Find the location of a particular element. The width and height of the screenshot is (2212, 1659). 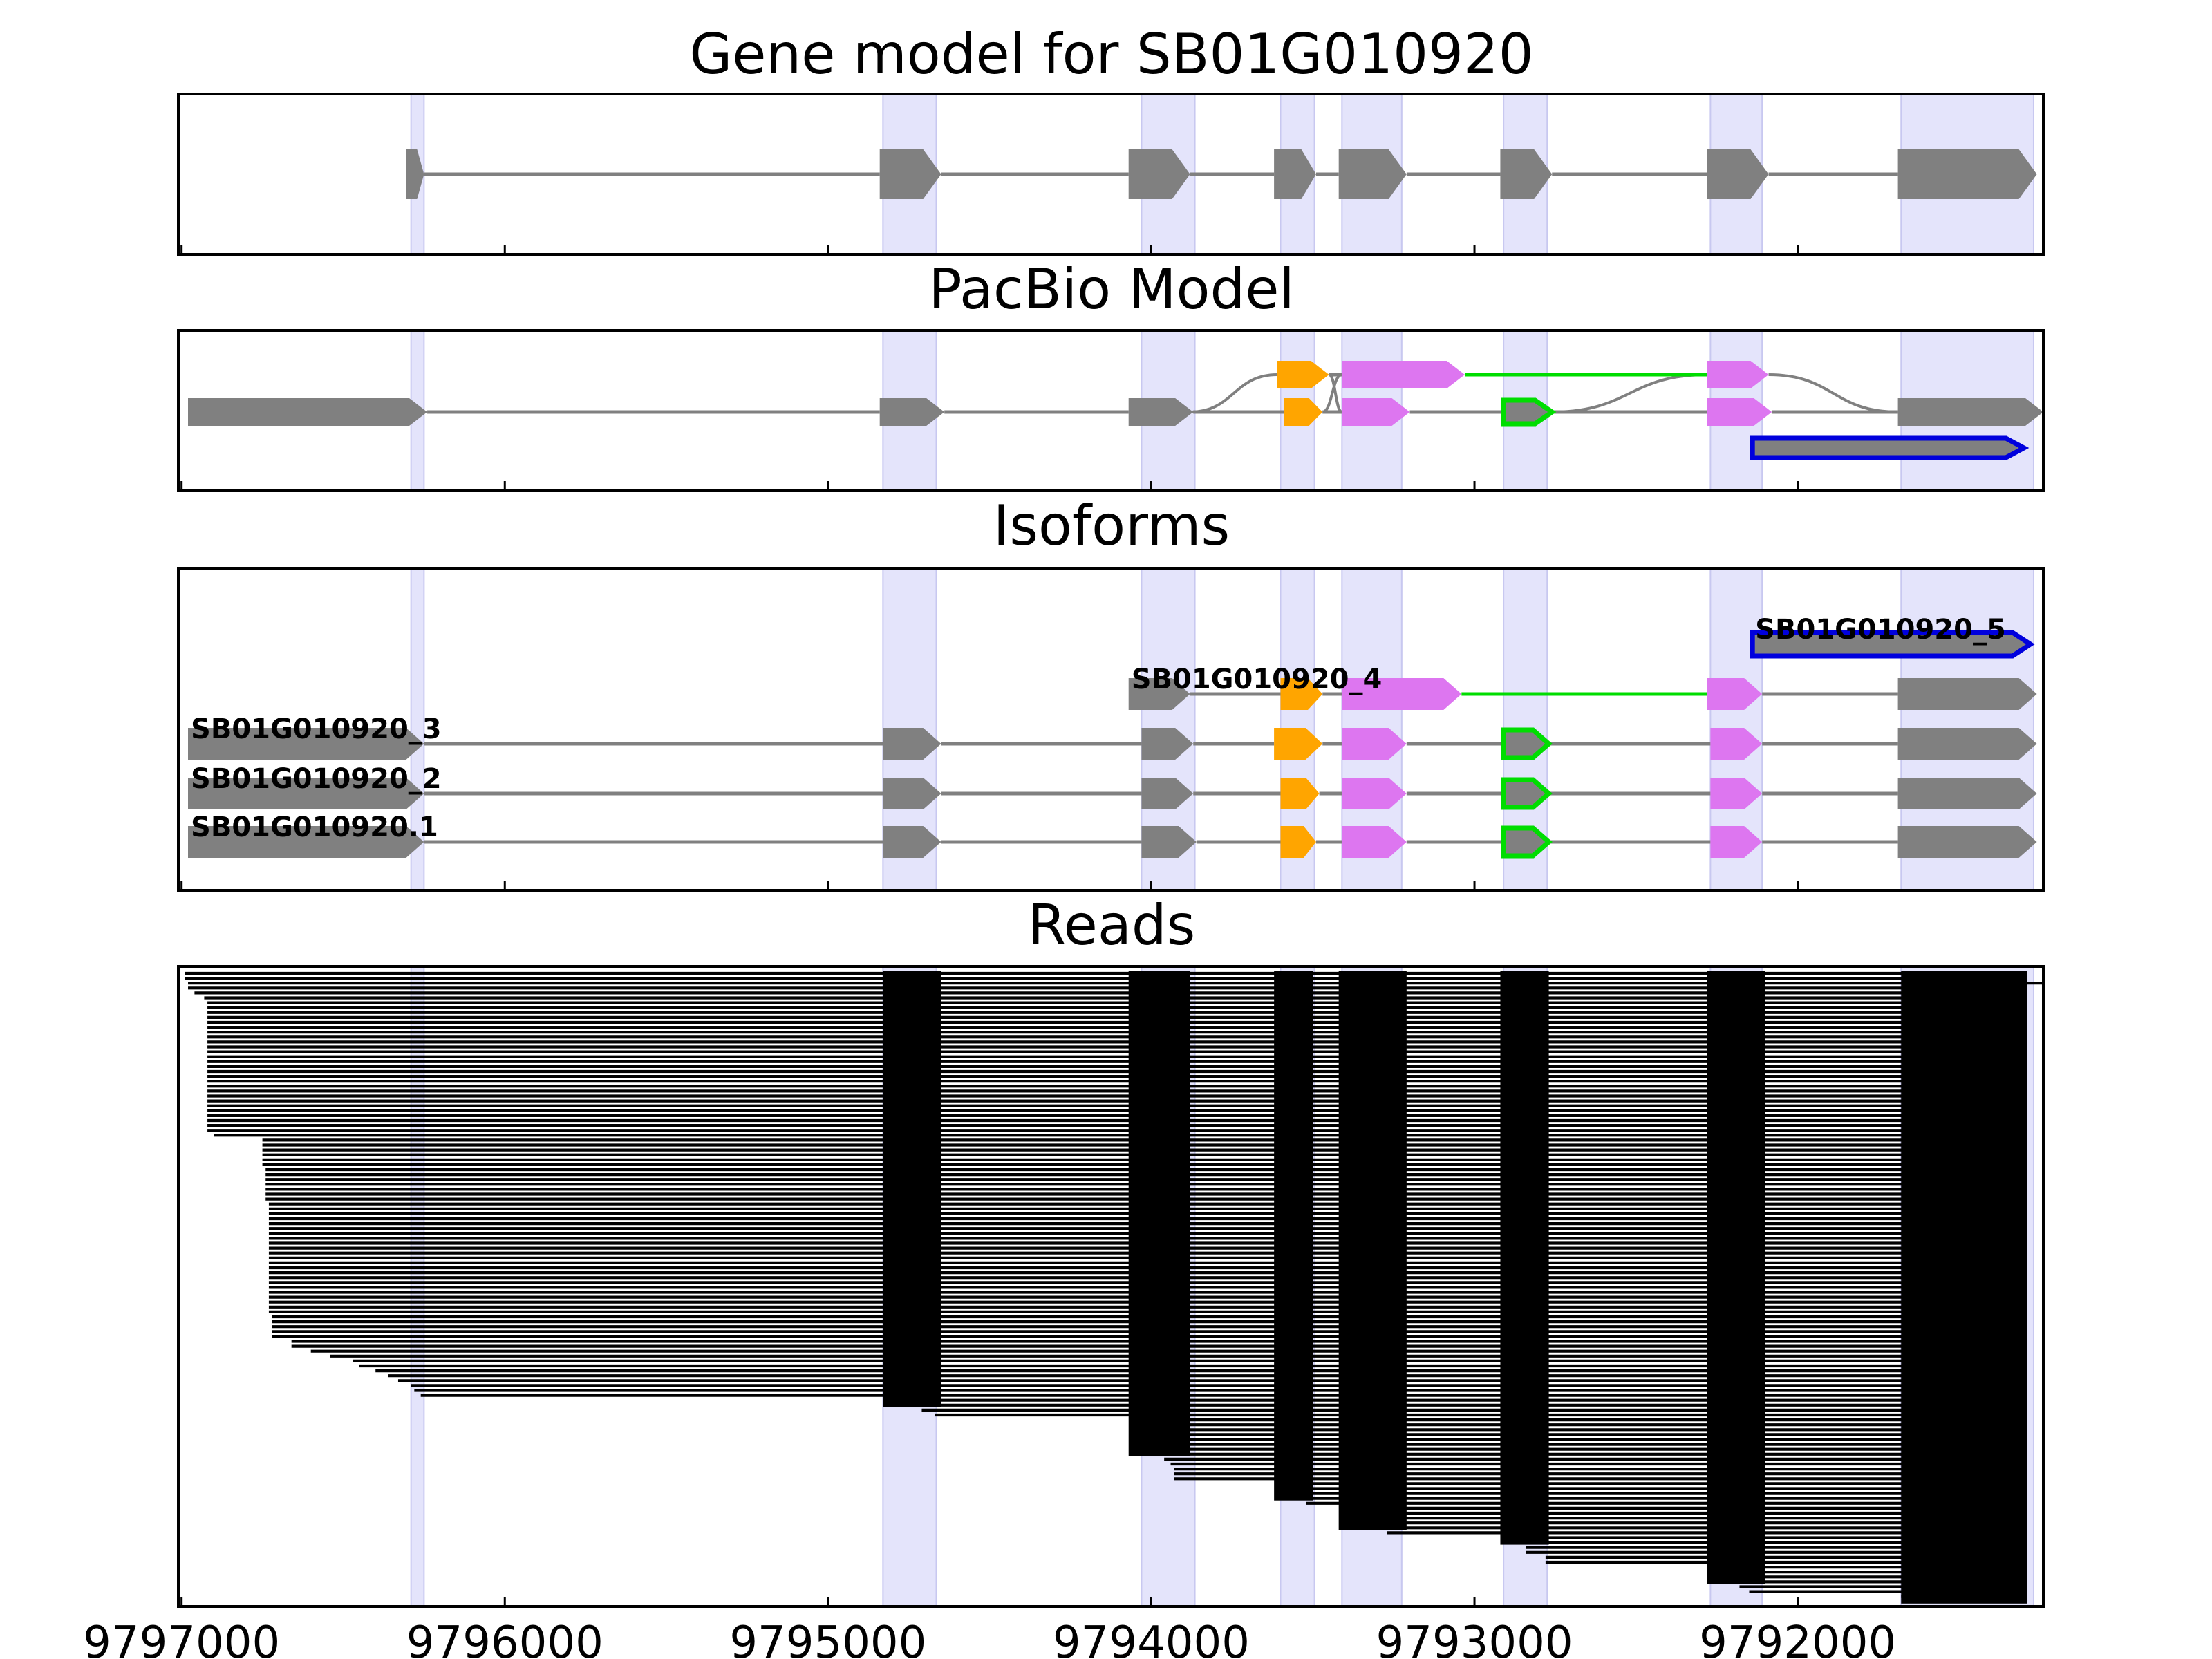

isoform-label: SB01G010920.1 is located at coordinates (314, 828).